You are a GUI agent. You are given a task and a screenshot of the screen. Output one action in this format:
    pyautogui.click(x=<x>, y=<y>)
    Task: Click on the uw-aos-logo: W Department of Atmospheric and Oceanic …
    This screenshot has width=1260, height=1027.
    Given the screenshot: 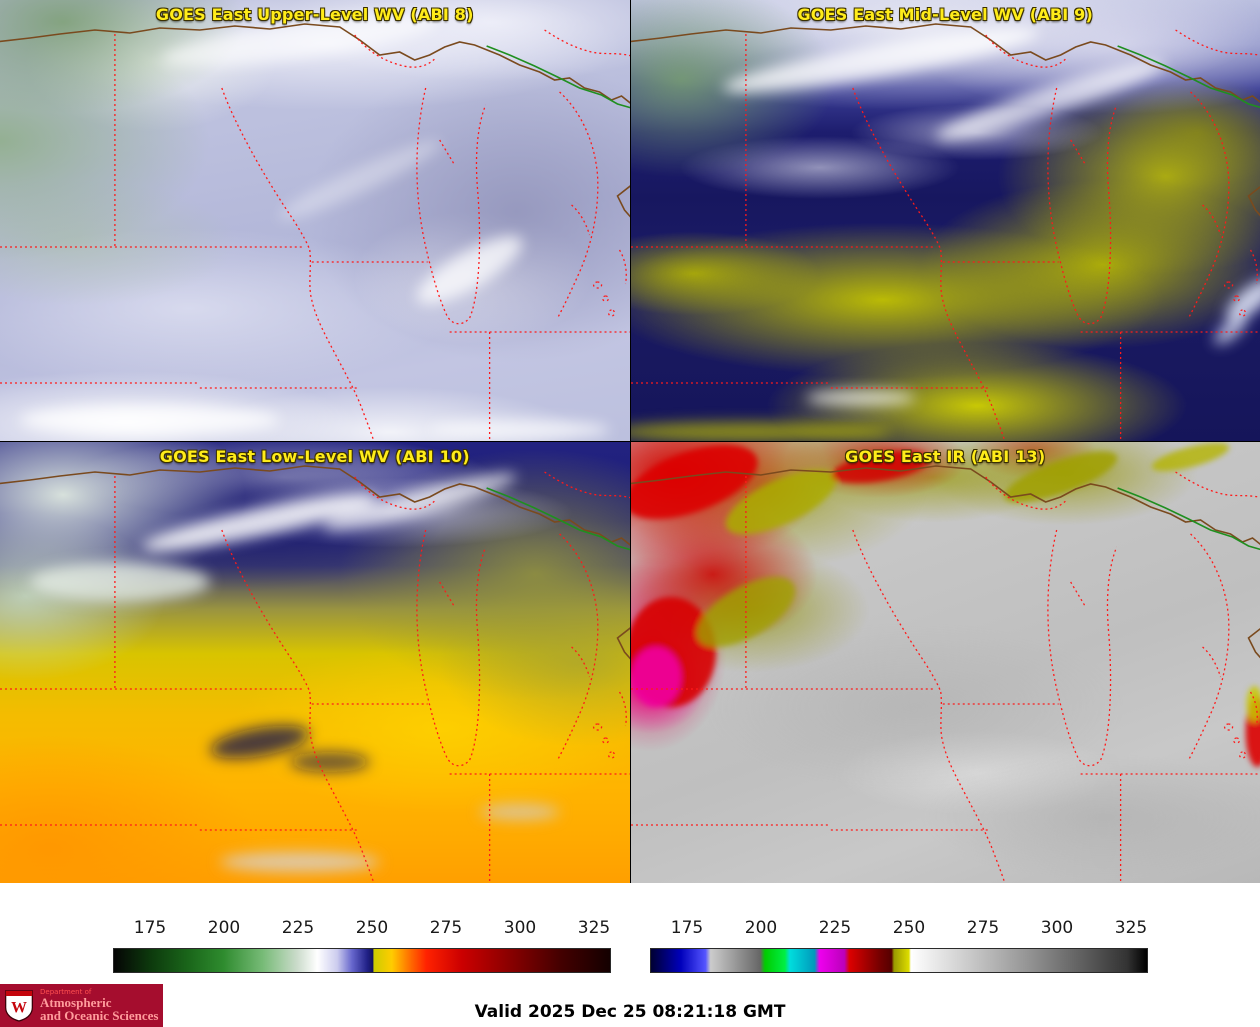 What is the action you would take?
    pyautogui.click(x=81, y=1005)
    